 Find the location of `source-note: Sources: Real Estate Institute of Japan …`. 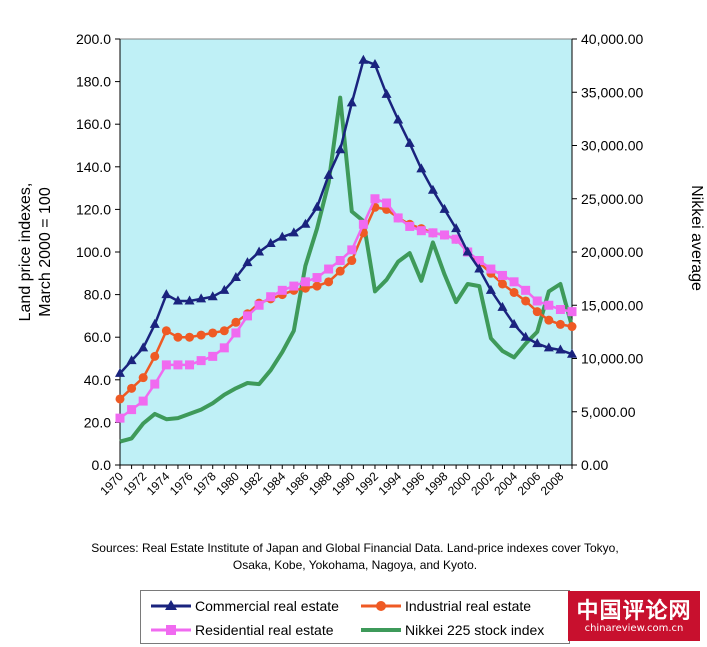

source-note: Sources: Real Estate Institute of Japan … is located at coordinates (355, 557).